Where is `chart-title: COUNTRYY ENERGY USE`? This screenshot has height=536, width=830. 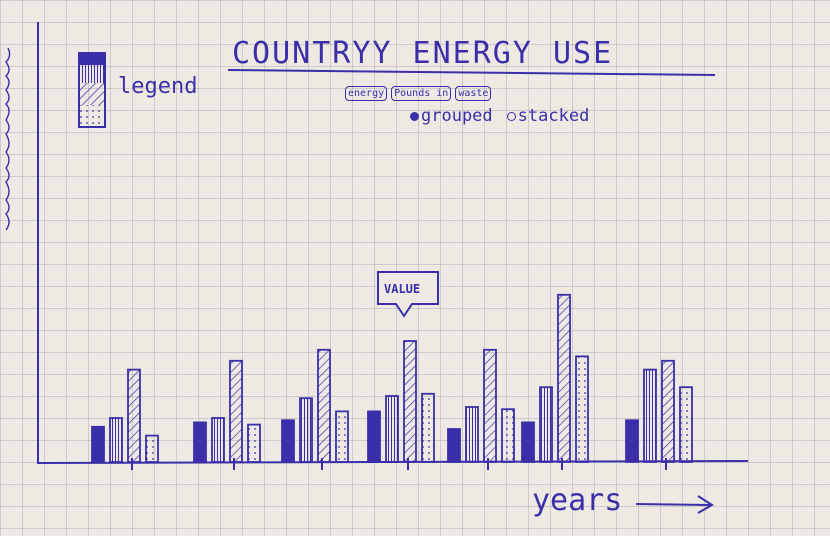
chart-title: COUNTRYY ENERGY USE is located at coordinates (422, 53).